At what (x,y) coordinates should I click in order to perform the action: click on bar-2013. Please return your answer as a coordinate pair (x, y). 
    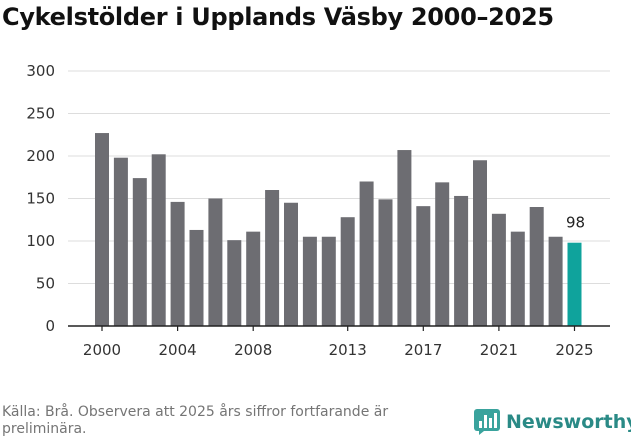
    Looking at the image, I should click on (347, 271).